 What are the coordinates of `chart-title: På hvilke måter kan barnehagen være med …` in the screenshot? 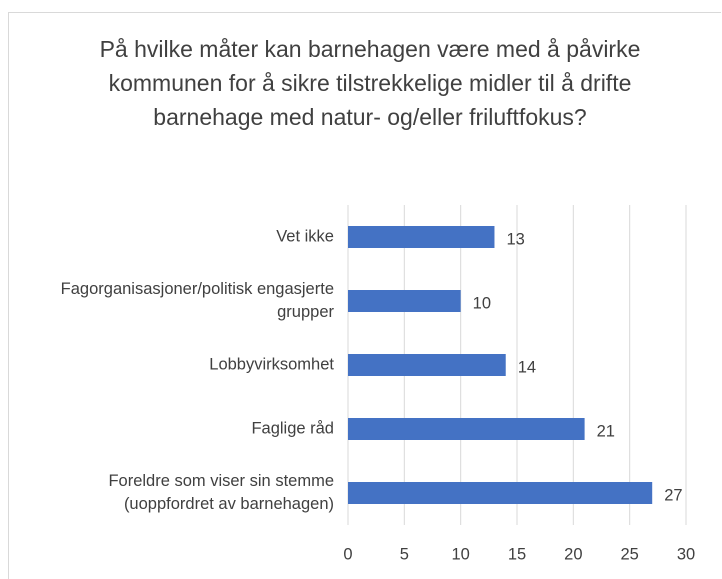 It's located at (370, 83).